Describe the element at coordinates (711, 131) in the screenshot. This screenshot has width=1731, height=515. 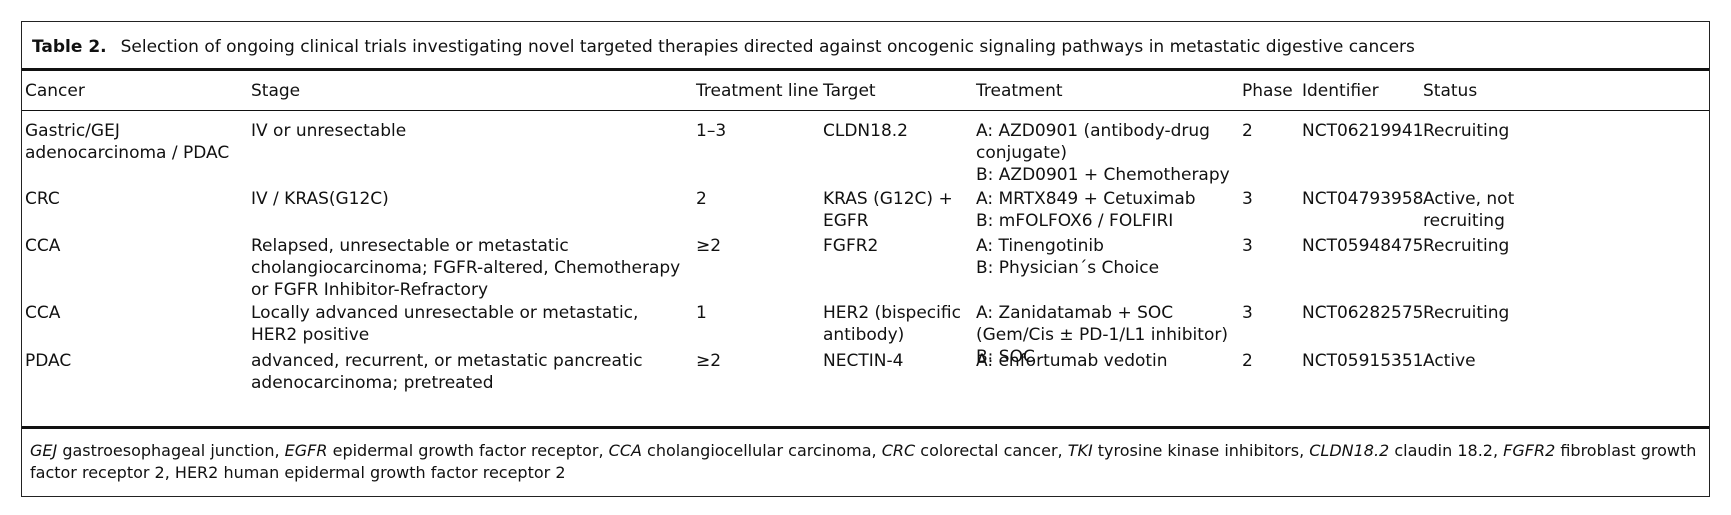
I see `cell-line: 1–3` at that location.